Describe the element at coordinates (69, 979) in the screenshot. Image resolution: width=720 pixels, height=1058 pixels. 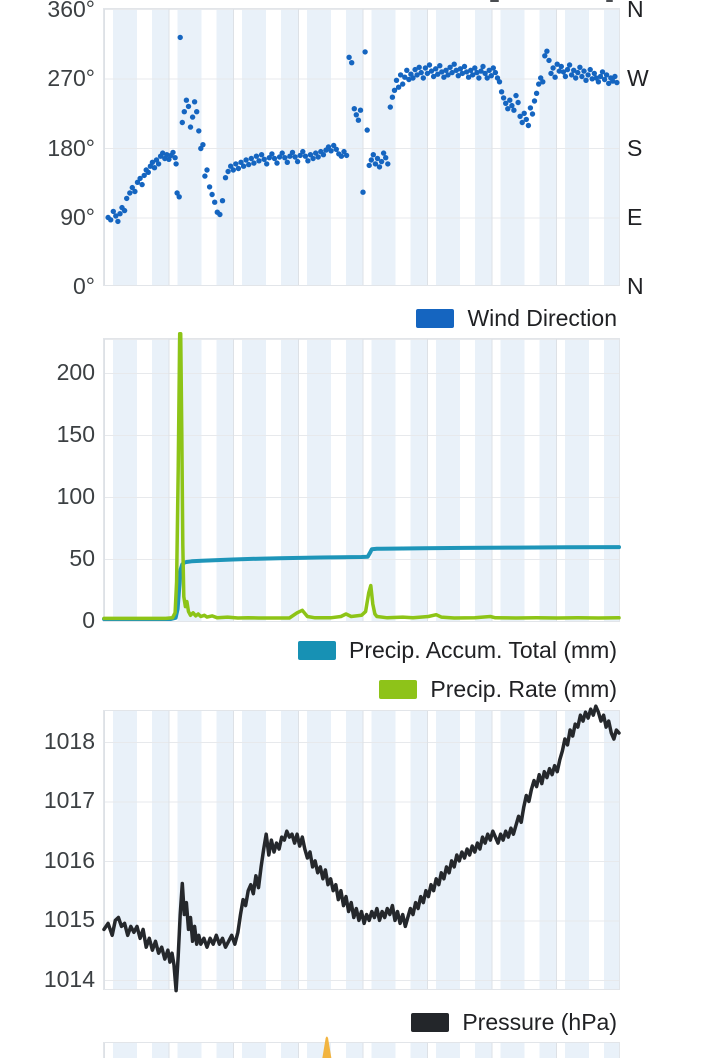
I see `pressure-ytick-1014: 1014` at that location.